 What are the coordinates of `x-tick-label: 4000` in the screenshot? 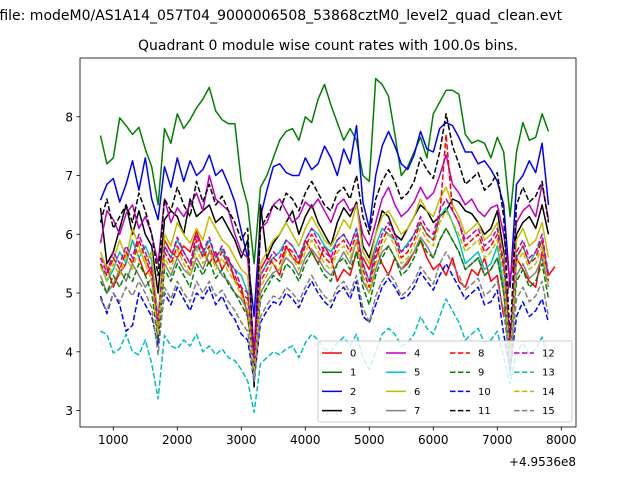 It's located at (305, 440).